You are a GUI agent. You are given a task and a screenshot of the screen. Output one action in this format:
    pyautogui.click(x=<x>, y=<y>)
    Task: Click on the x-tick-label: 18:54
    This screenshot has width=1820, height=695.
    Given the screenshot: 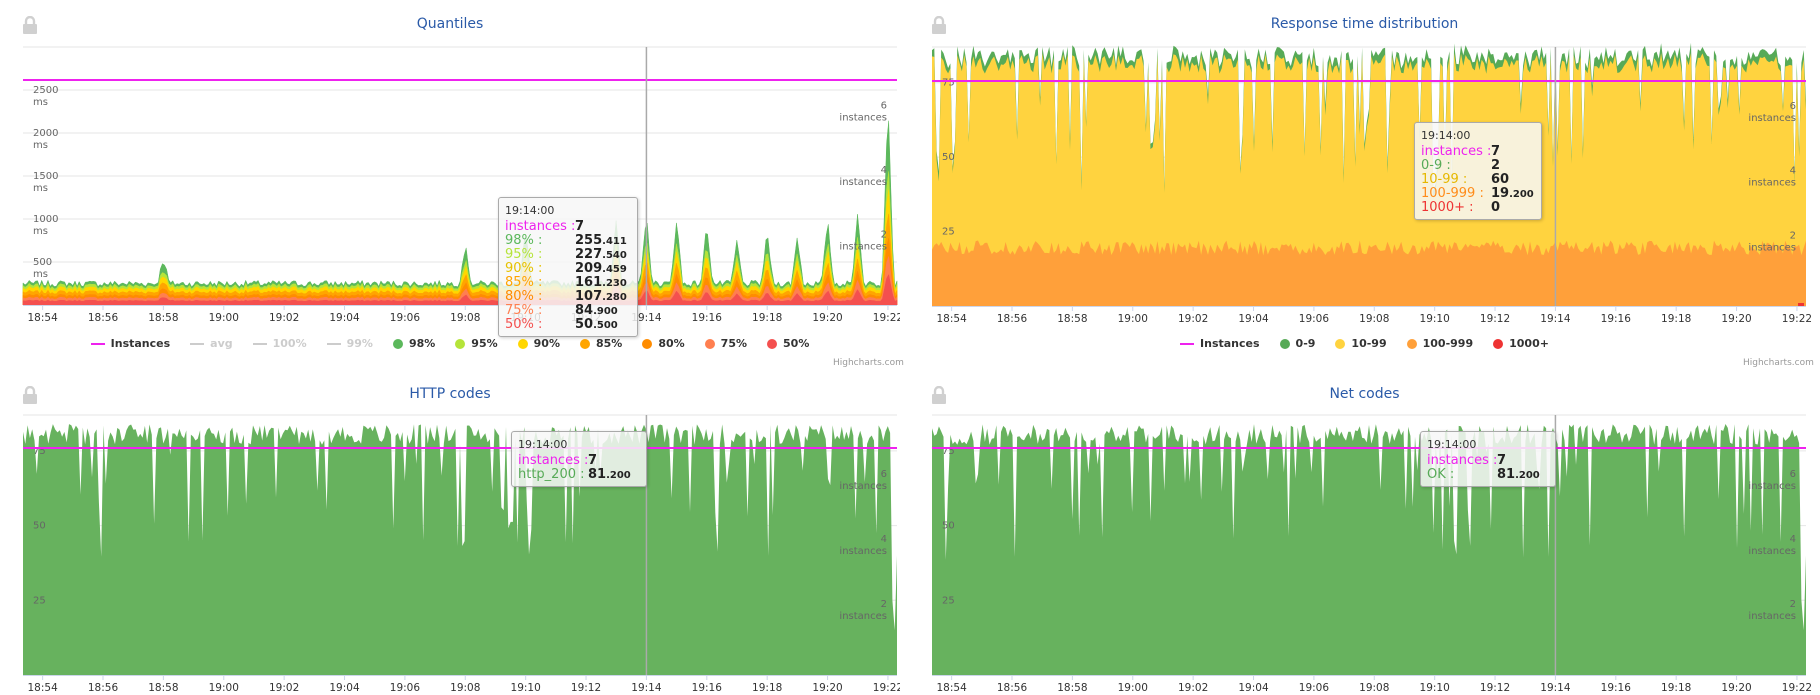 What is the action you would take?
    pyautogui.click(x=951, y=688)
    